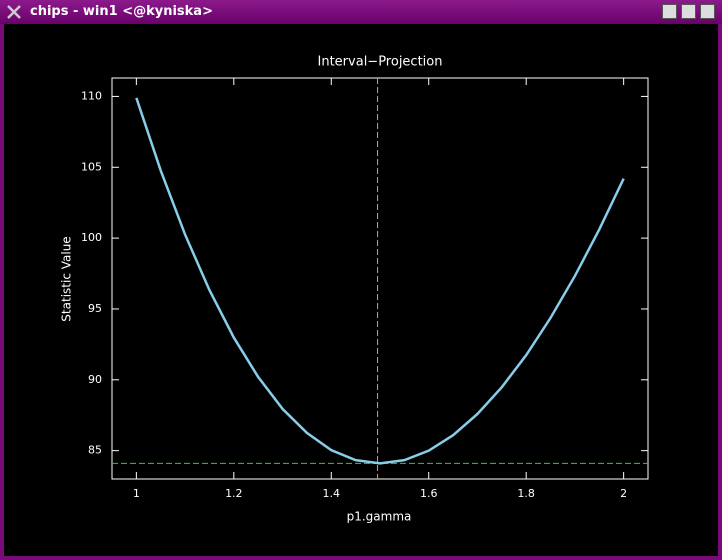  What do you see at coordinates (91, 166) in the screenshot?
I see `y-tick-label: 105` at bounding box center [91, 166].